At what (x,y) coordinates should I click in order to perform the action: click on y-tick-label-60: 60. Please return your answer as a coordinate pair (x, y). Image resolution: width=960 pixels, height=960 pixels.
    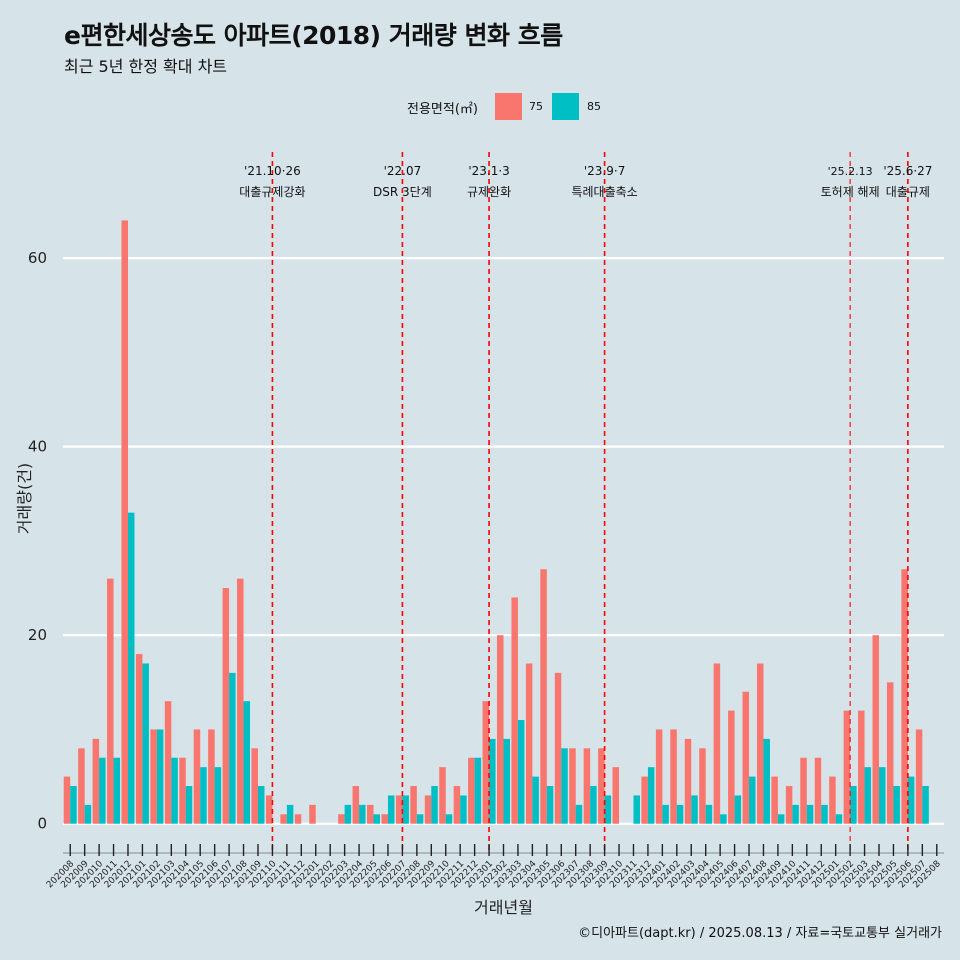
    Looking at the image, I should click on (37, 258).